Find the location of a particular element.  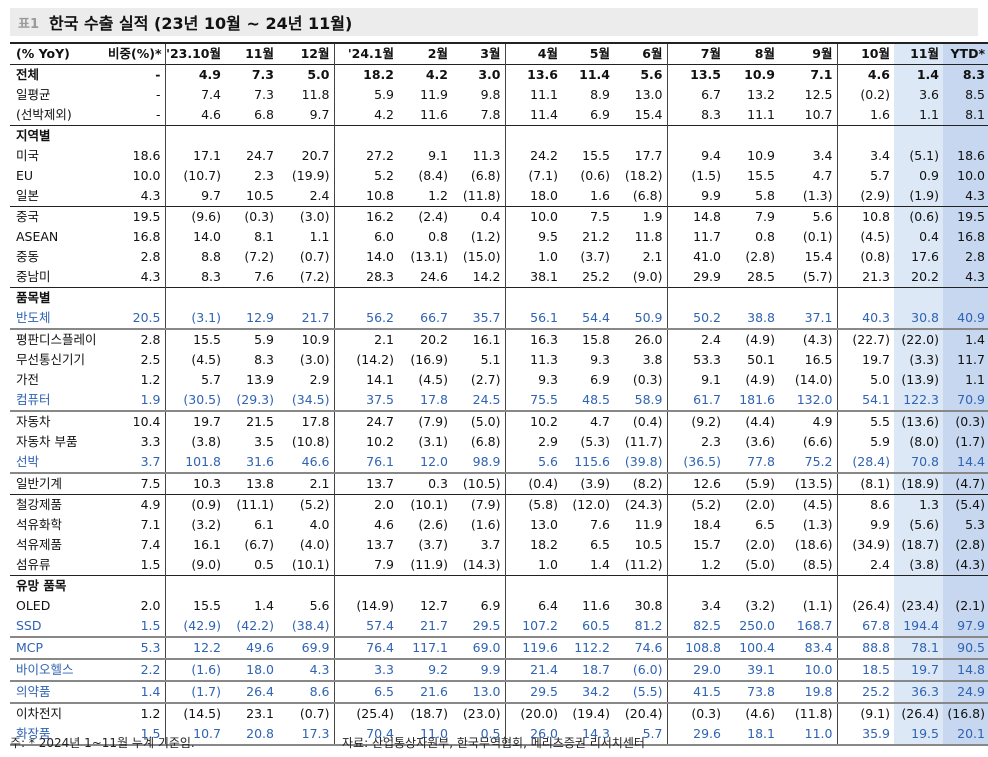

value-cell: 2.3 is located at coordinates (264, 175).